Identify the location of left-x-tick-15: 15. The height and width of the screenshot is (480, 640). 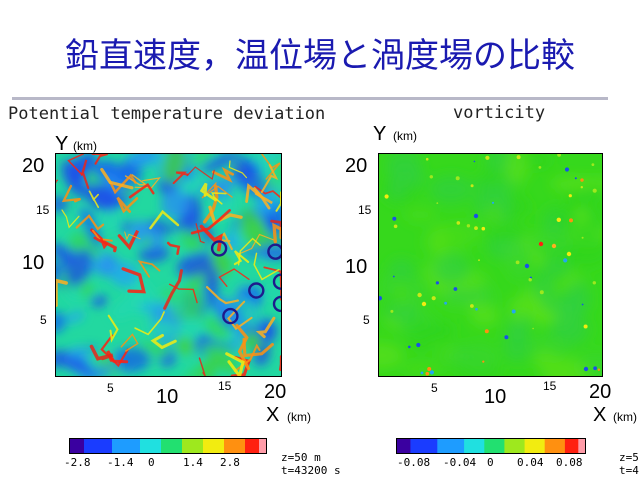
(225, 386).